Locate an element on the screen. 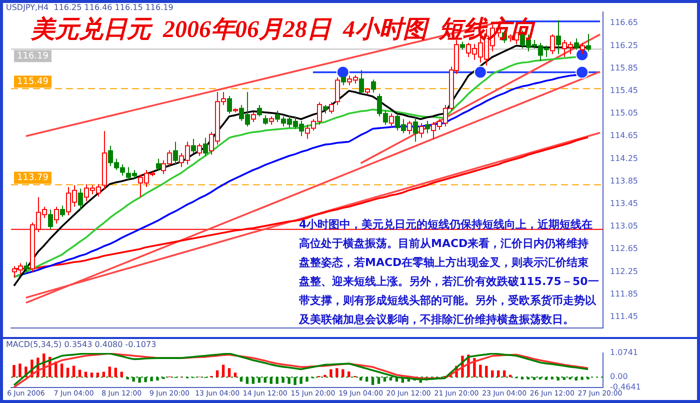 This screenshot has height=403, width=700. y-tick-label: 116.25 is located at coordinates (624, 45).